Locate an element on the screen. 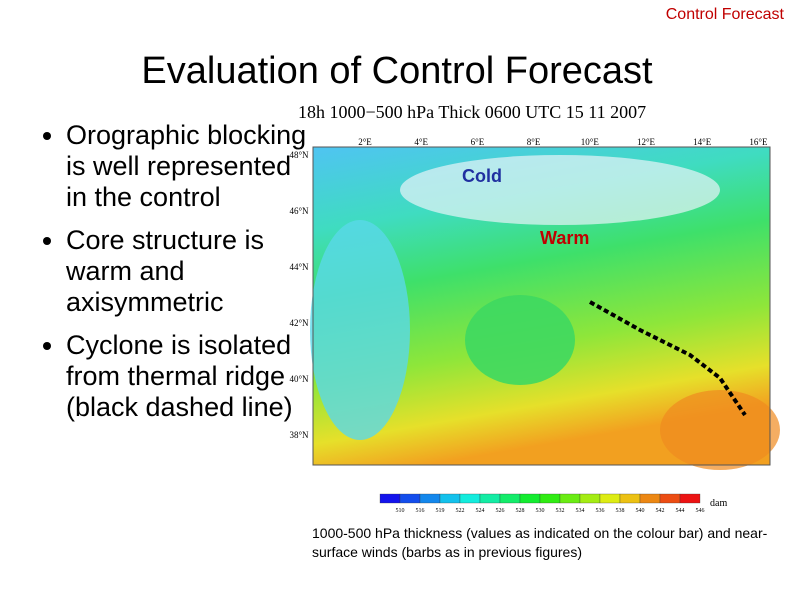  latitude-label: 44°N is located at coordinates (299, 267).